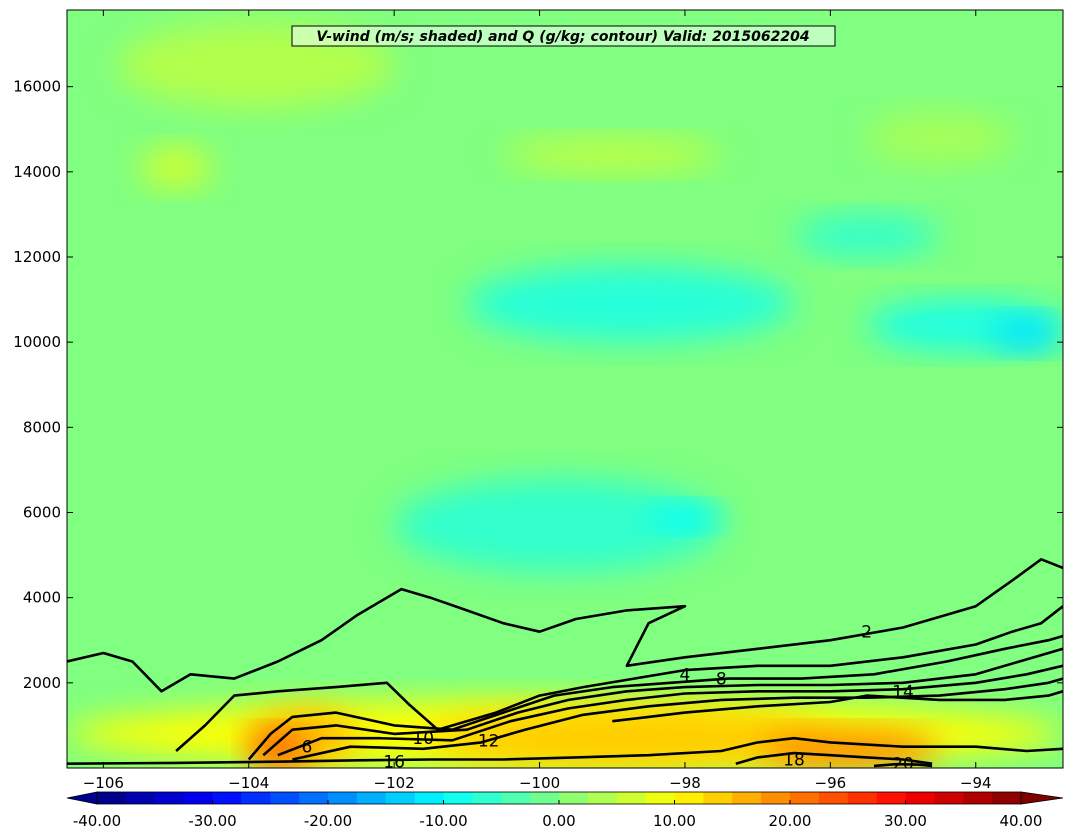 This screenshot has height=838, width=1073. I want to click on colorbar-tick-label: -20.00, so click(328, 821).